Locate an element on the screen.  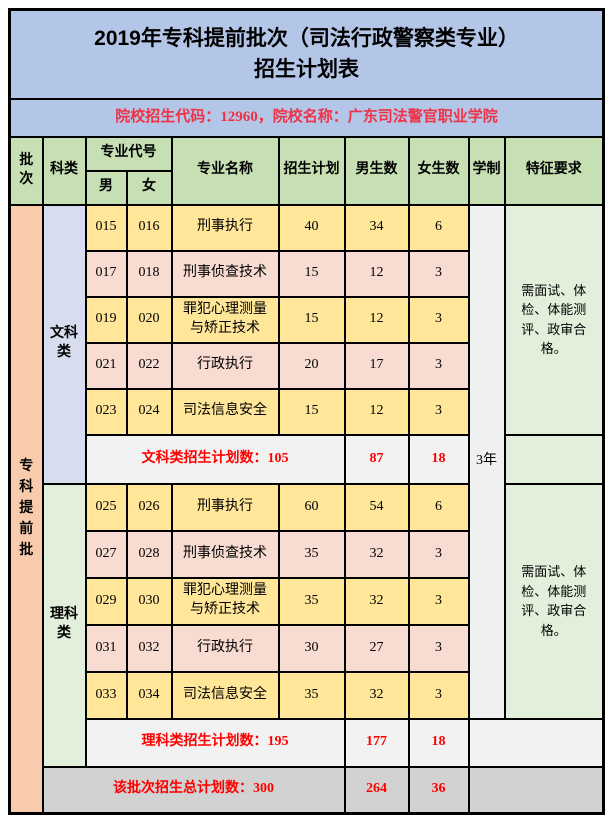
requirements-cell-science: 需面试、体检、体能测评、政审合格。 is located at coordinates (554, 601).